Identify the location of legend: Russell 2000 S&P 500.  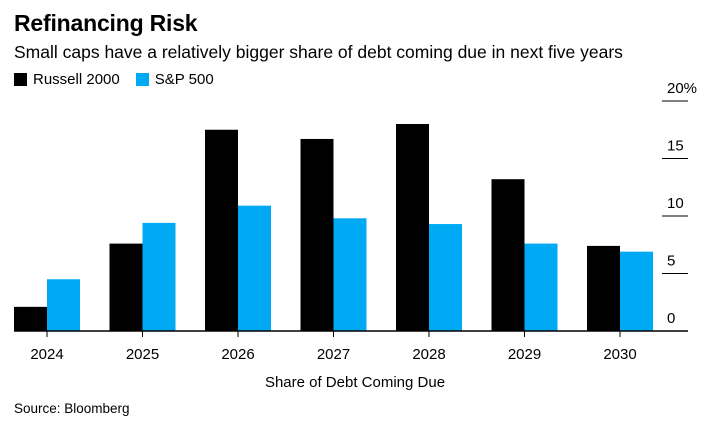
(122, 79).